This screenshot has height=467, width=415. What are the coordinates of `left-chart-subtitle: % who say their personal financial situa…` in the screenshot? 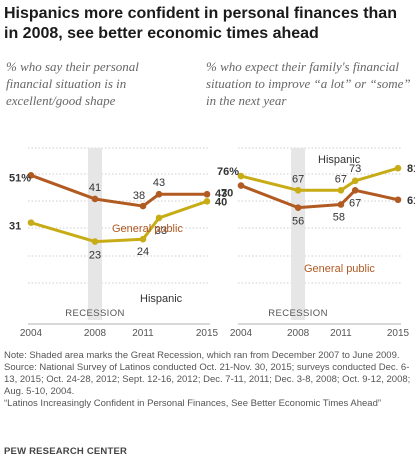 It's located at (72, 83).